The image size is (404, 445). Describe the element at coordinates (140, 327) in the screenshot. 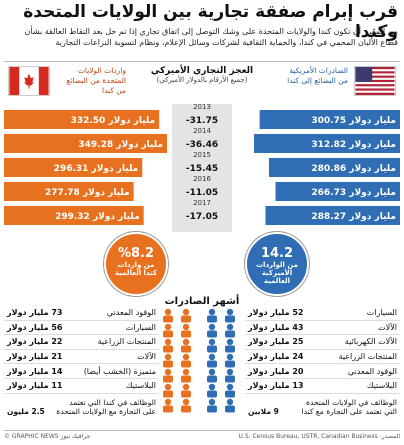

I see `product-name: السيارات` at that location.